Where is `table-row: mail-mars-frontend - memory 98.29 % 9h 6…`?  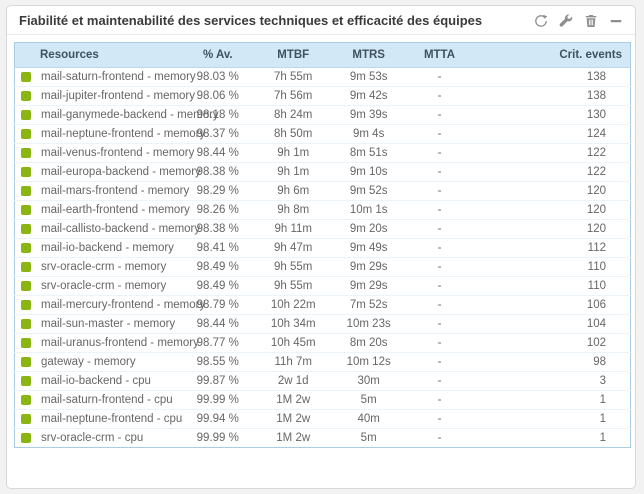
table-row: mail-mars-frontend - memory 98.29 % 9h 6… is located at coordinates (322, 191).